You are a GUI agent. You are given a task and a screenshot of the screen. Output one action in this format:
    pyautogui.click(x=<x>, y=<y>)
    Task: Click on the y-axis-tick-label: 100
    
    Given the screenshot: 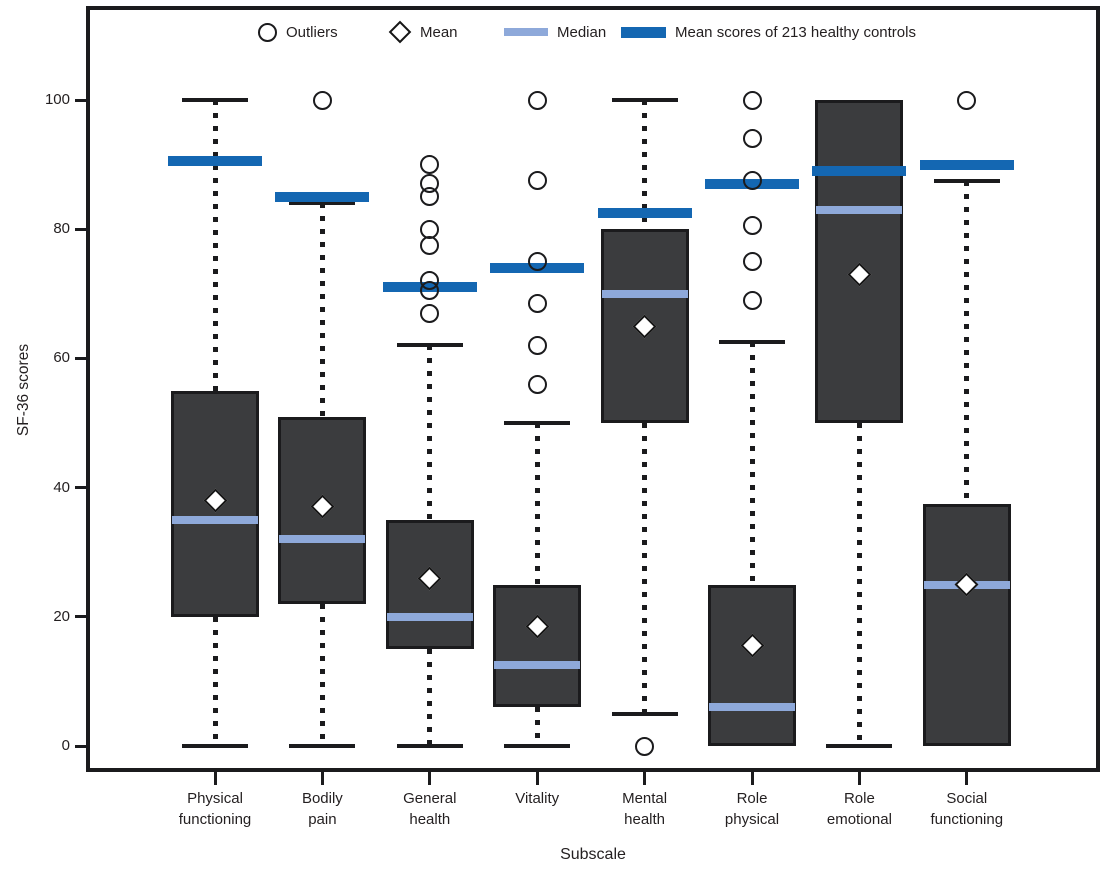 What is the action you would take?
    pyautogui.click(x=57, y=99)
    